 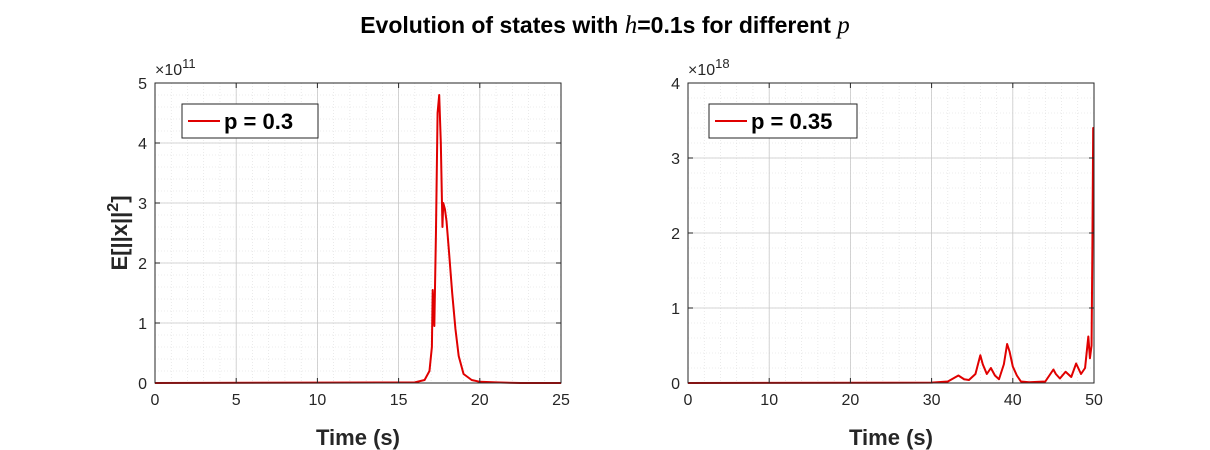 I want to click on x-tick-label: 25, so click(x=561, y=400).